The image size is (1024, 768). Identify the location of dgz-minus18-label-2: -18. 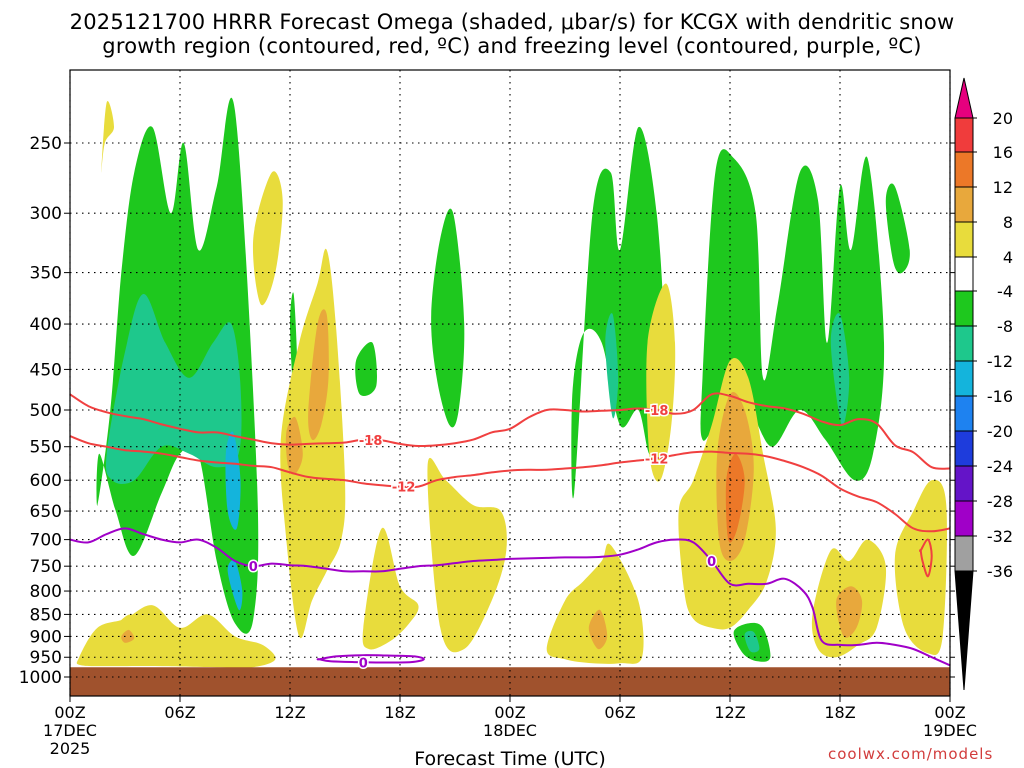
(657, 411).